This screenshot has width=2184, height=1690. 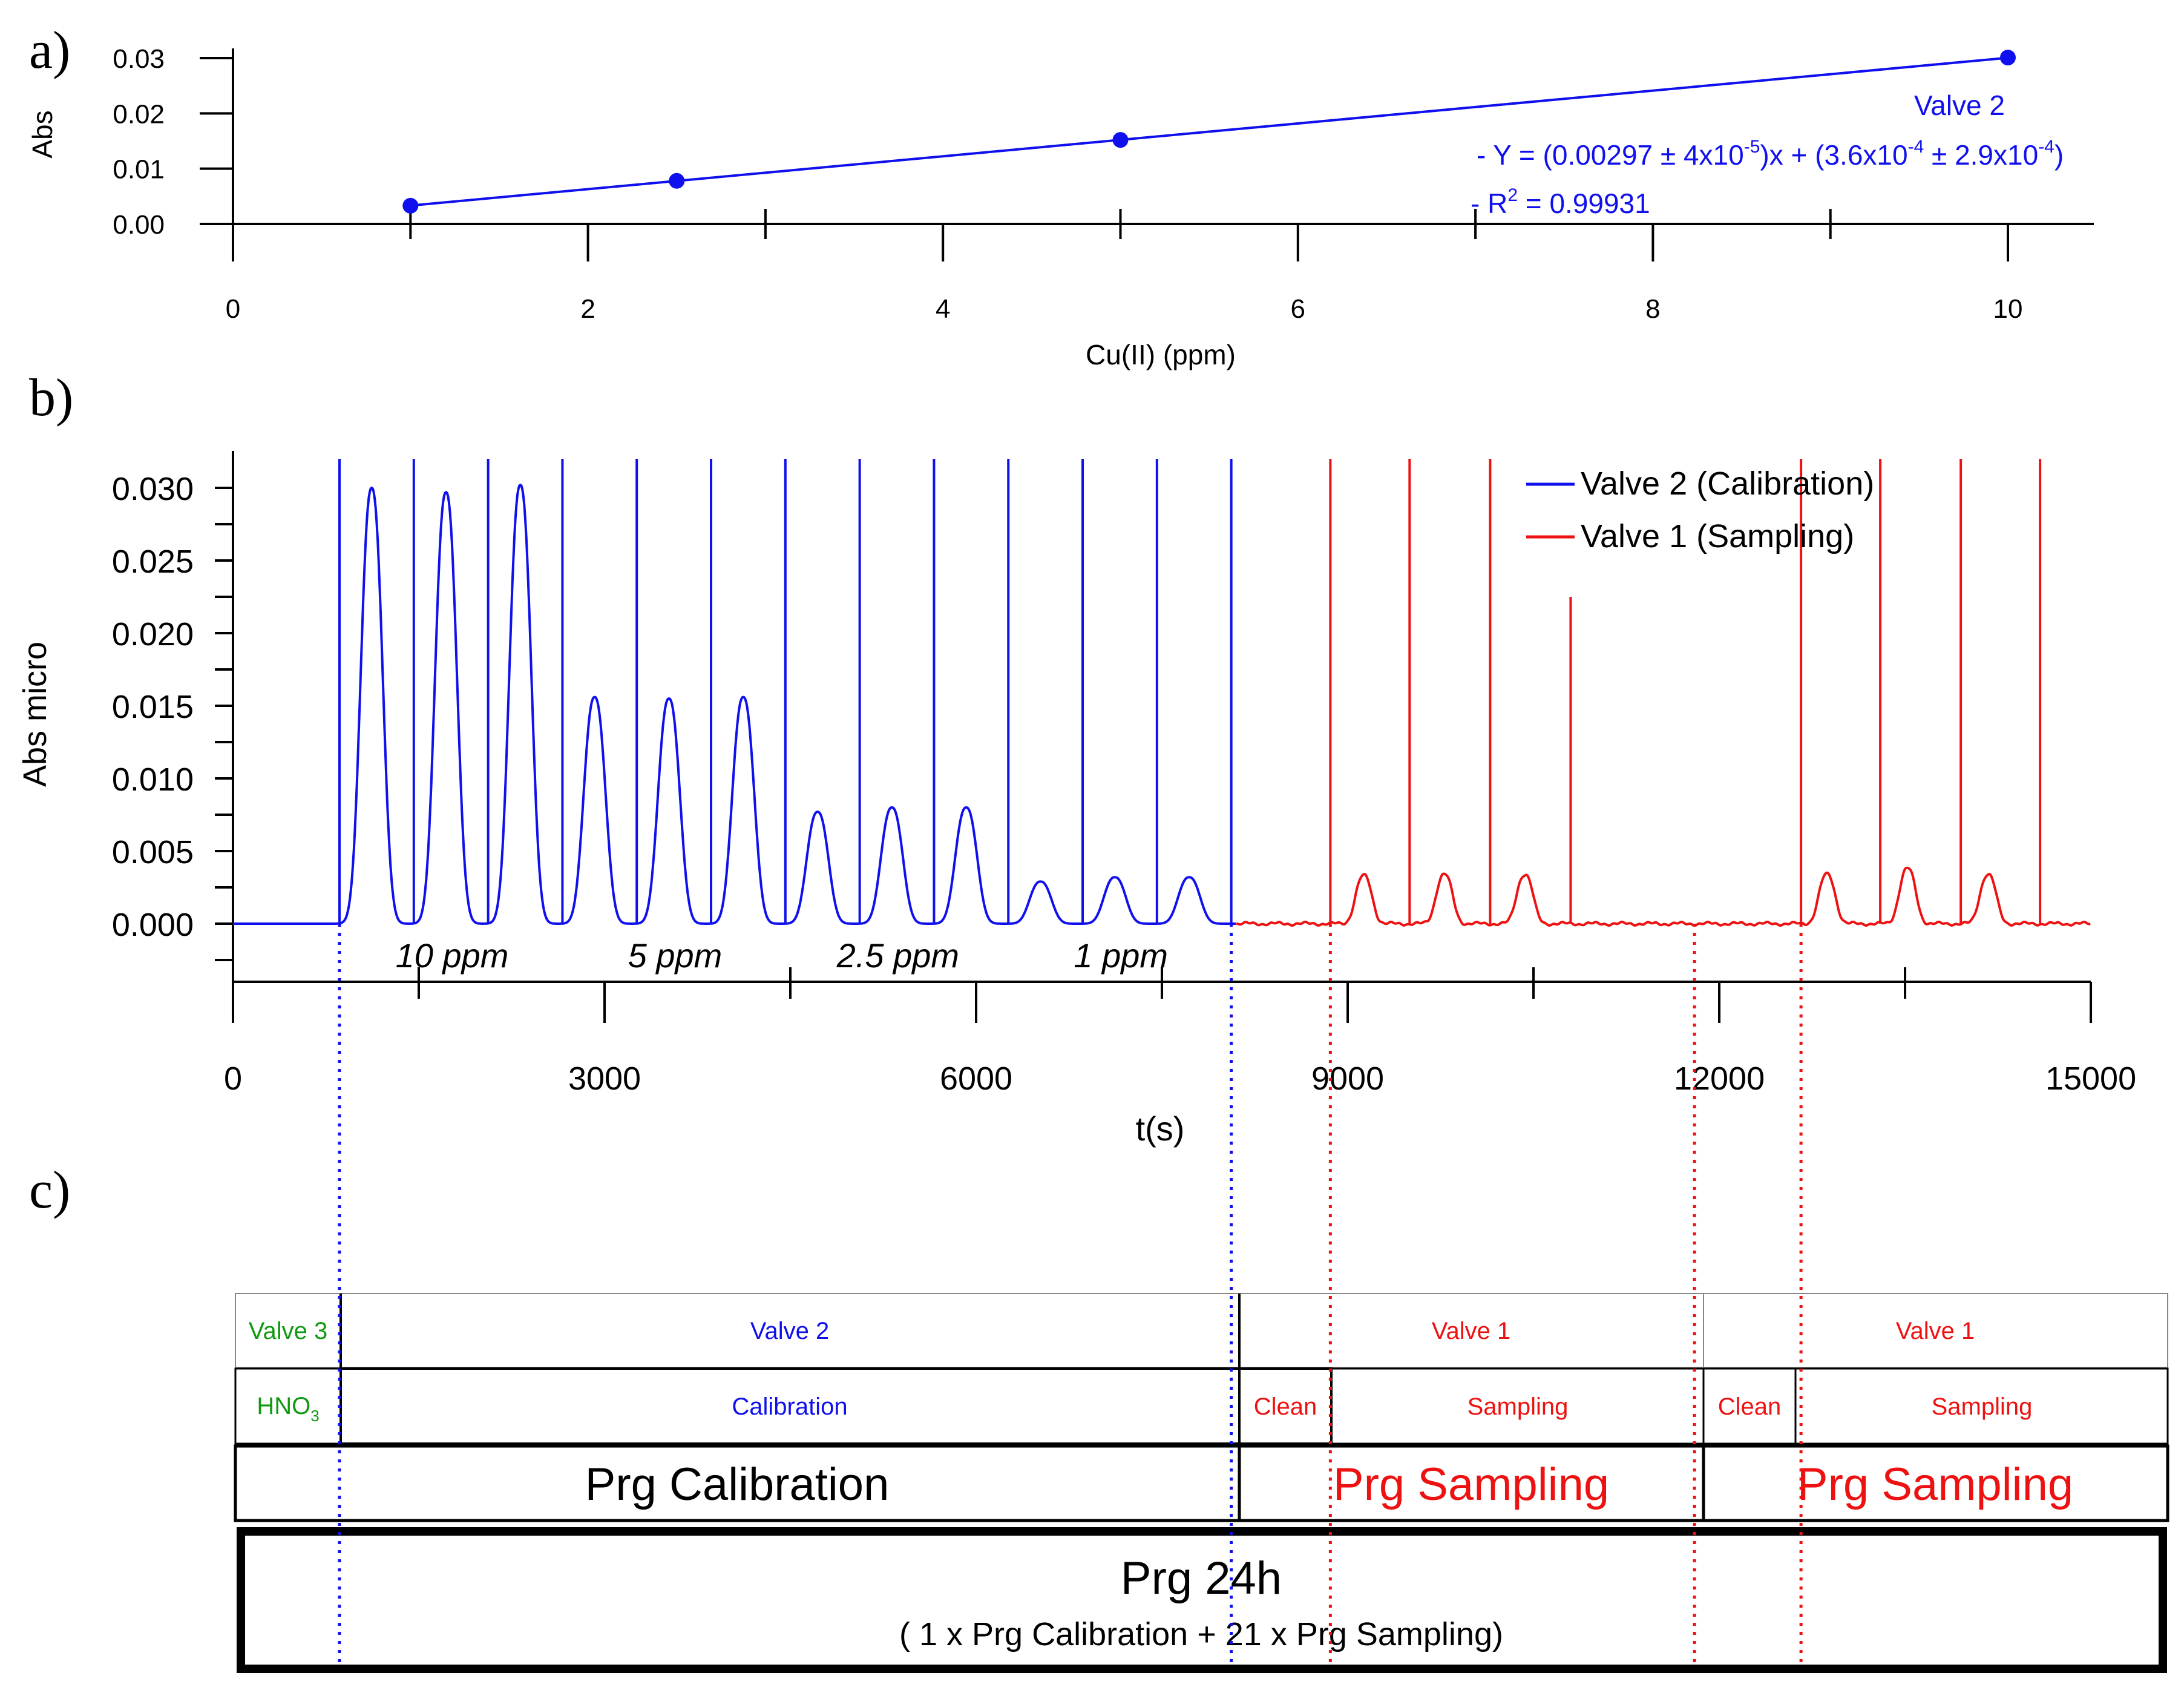 What do you see at coordinates (153, 634) in the screenshot?
I see `panel-b-y-tick-label: 0.020` at bounding box center [153, 634].